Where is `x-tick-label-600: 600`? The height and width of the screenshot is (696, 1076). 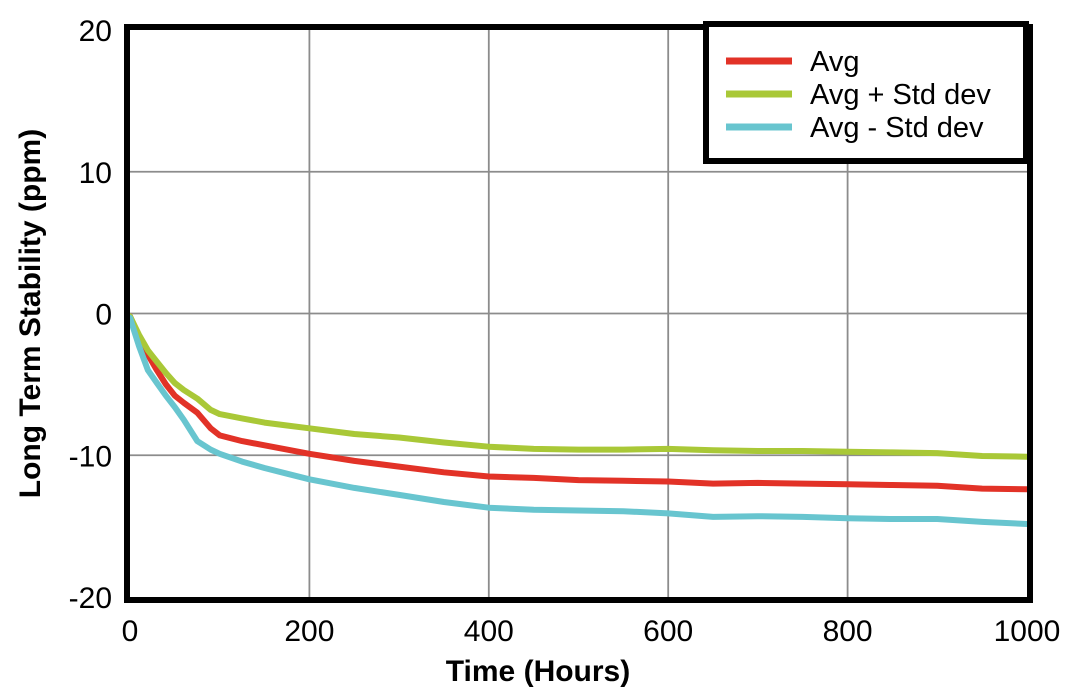
x-tick-label-600: 600 is located at coordinates (668, 631).